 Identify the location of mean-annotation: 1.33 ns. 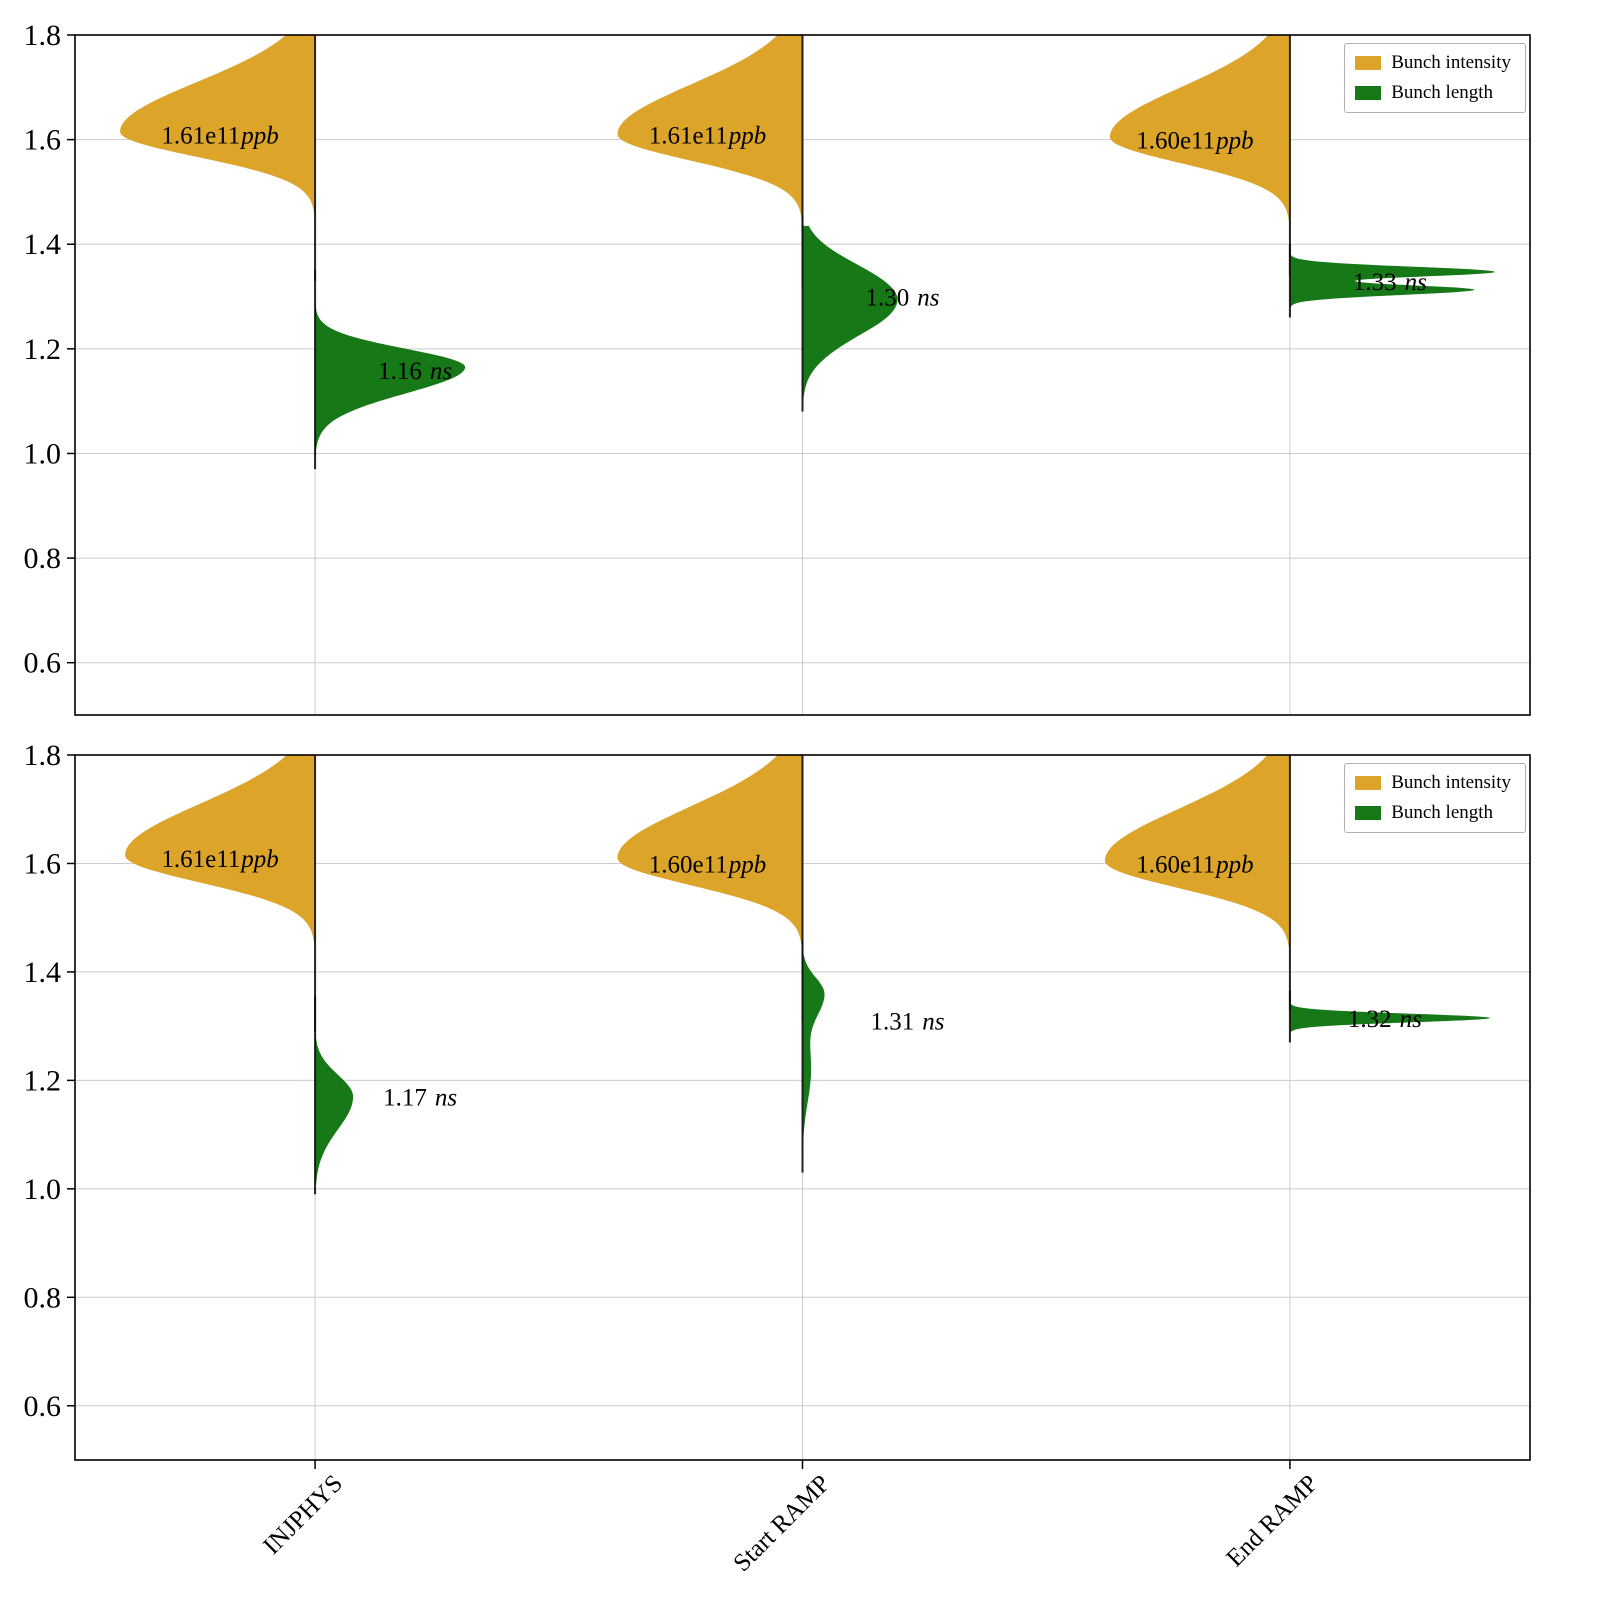
(1390, 282).